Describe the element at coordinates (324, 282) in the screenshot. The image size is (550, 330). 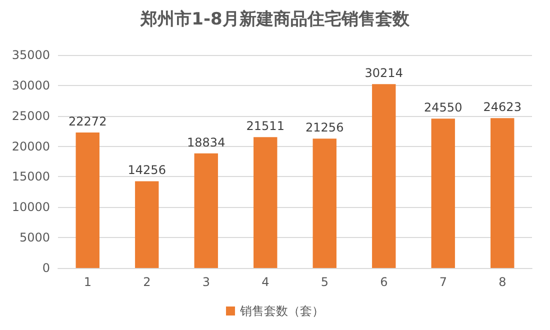
I see `x-tick-label: 5` at that location.